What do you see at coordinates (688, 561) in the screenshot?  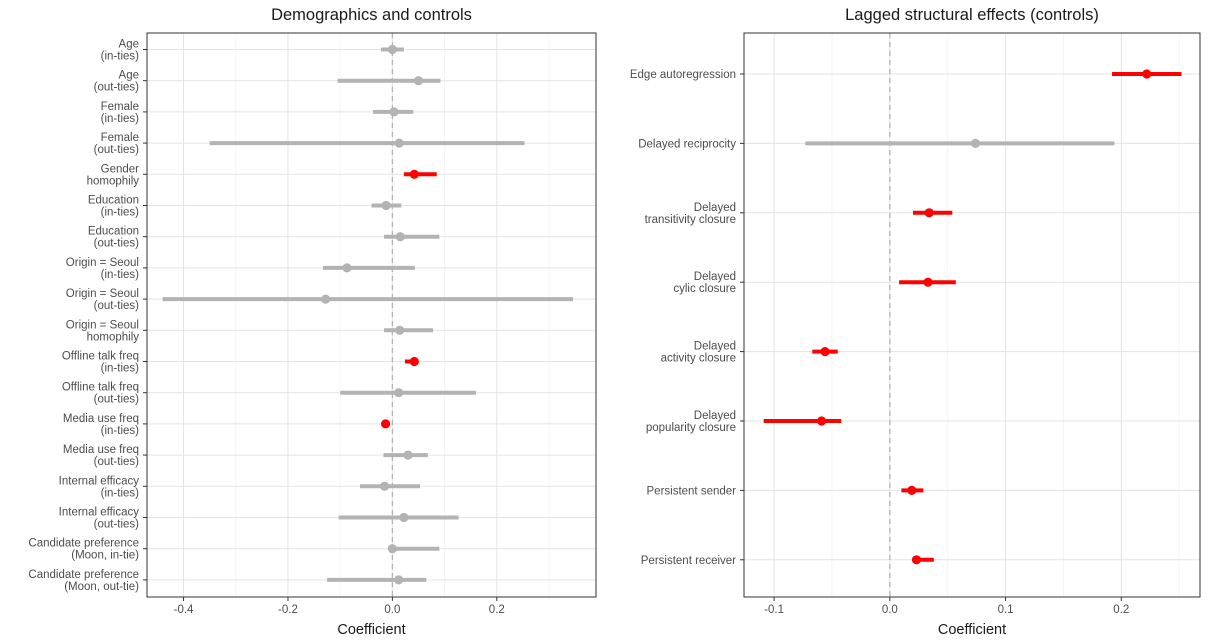 I see `category-label: Persistent receiver` at bounding box center [688, 561].